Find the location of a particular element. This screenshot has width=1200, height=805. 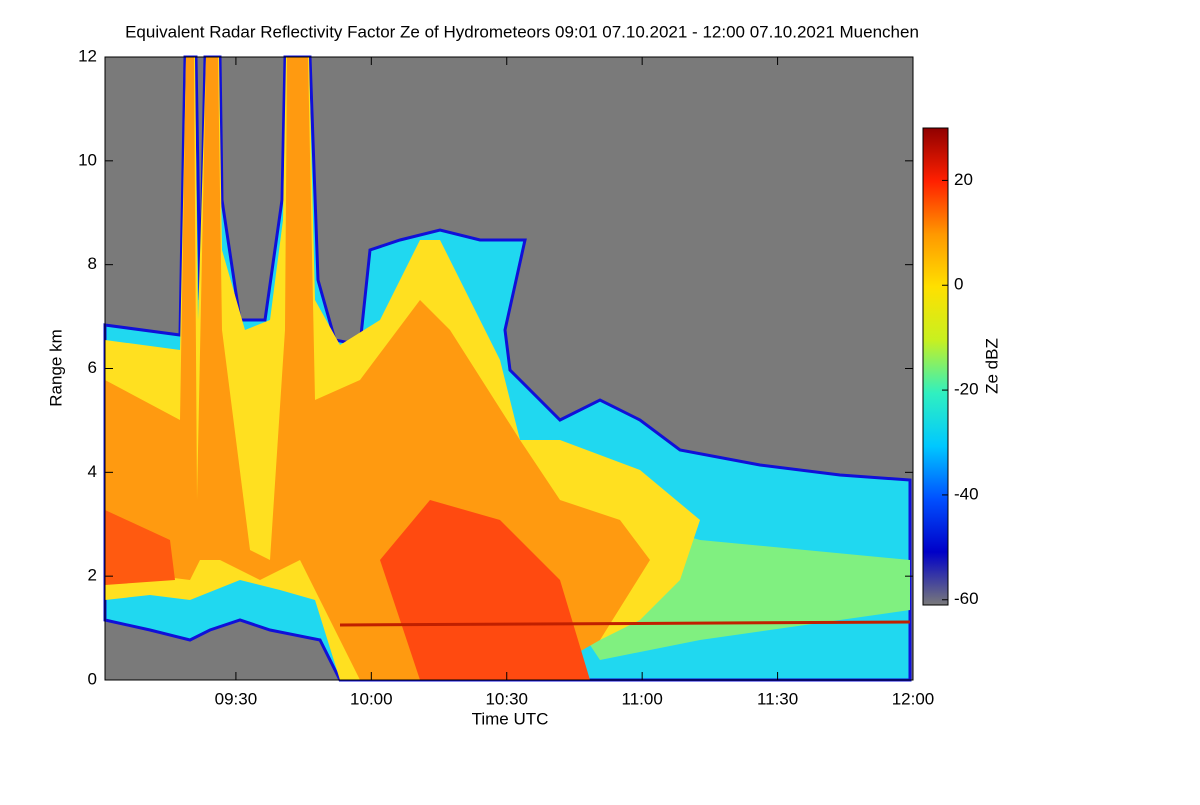

x-tick-label: 11:30 is located at coordinates (777, 698).